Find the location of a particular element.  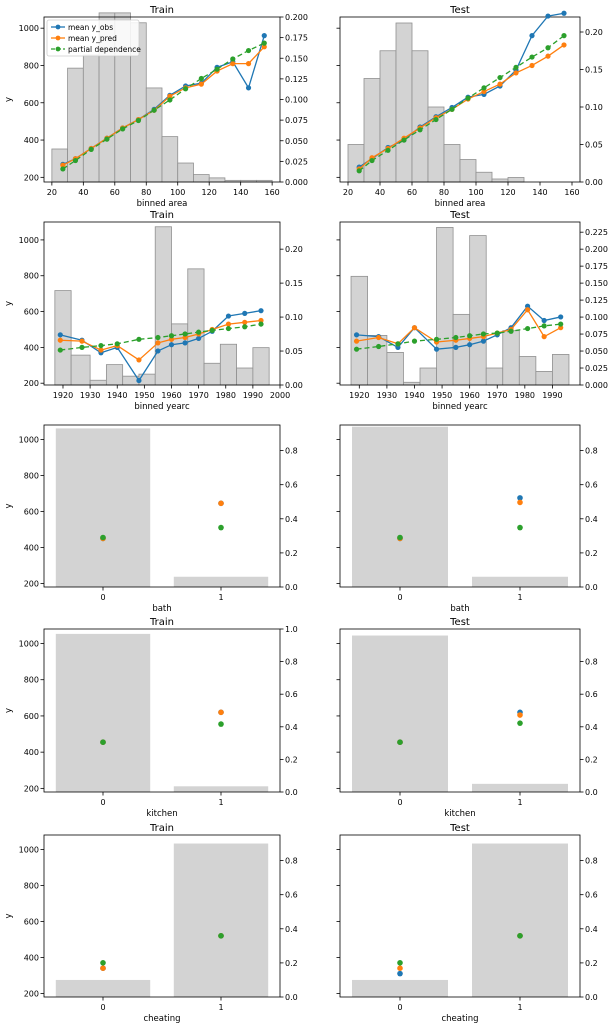

y2-tick-label: 0.000 is located at coordinates (596, 385).